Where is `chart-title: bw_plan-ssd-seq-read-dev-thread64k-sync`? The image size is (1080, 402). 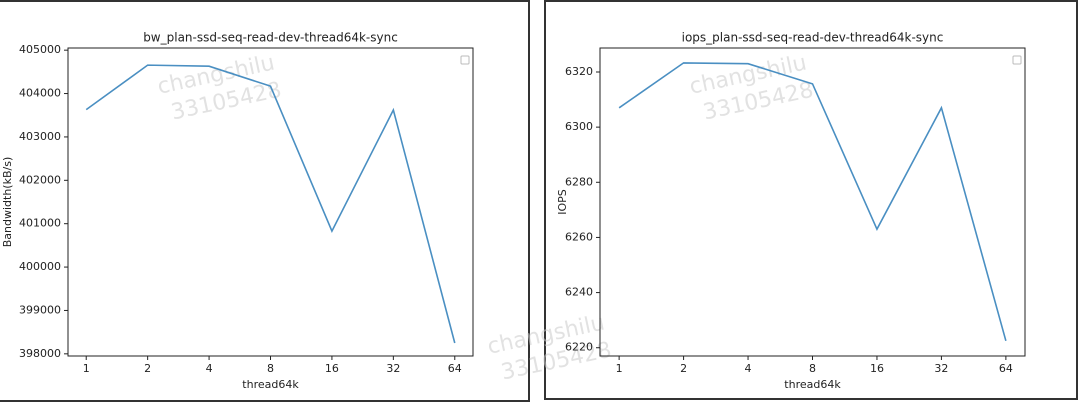 chart-title: bw_plan-ssd-seq-read-dev-thread64k-sync is located at coordinates (270, 38).